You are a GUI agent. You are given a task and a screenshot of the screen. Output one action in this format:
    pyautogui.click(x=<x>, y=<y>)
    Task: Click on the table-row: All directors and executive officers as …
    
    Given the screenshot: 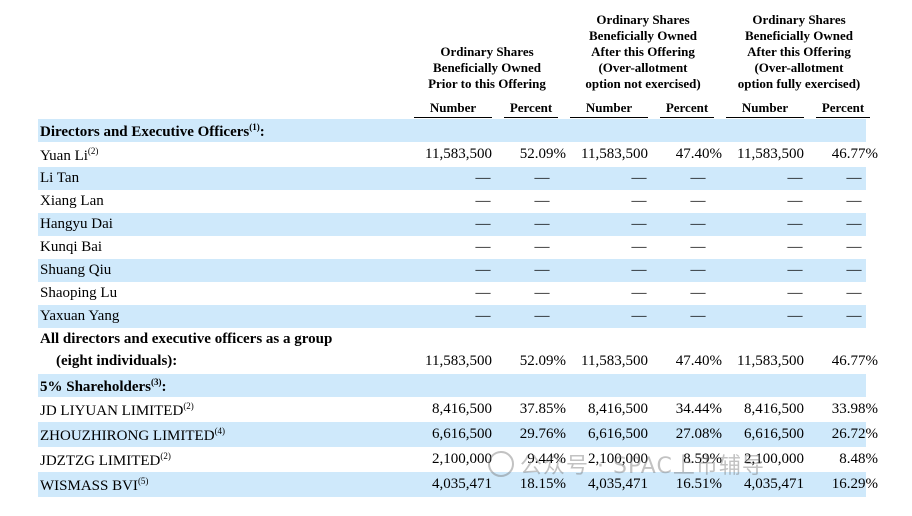 What is the action you would take?
    pyautogui.click(x=458, y=351)
    